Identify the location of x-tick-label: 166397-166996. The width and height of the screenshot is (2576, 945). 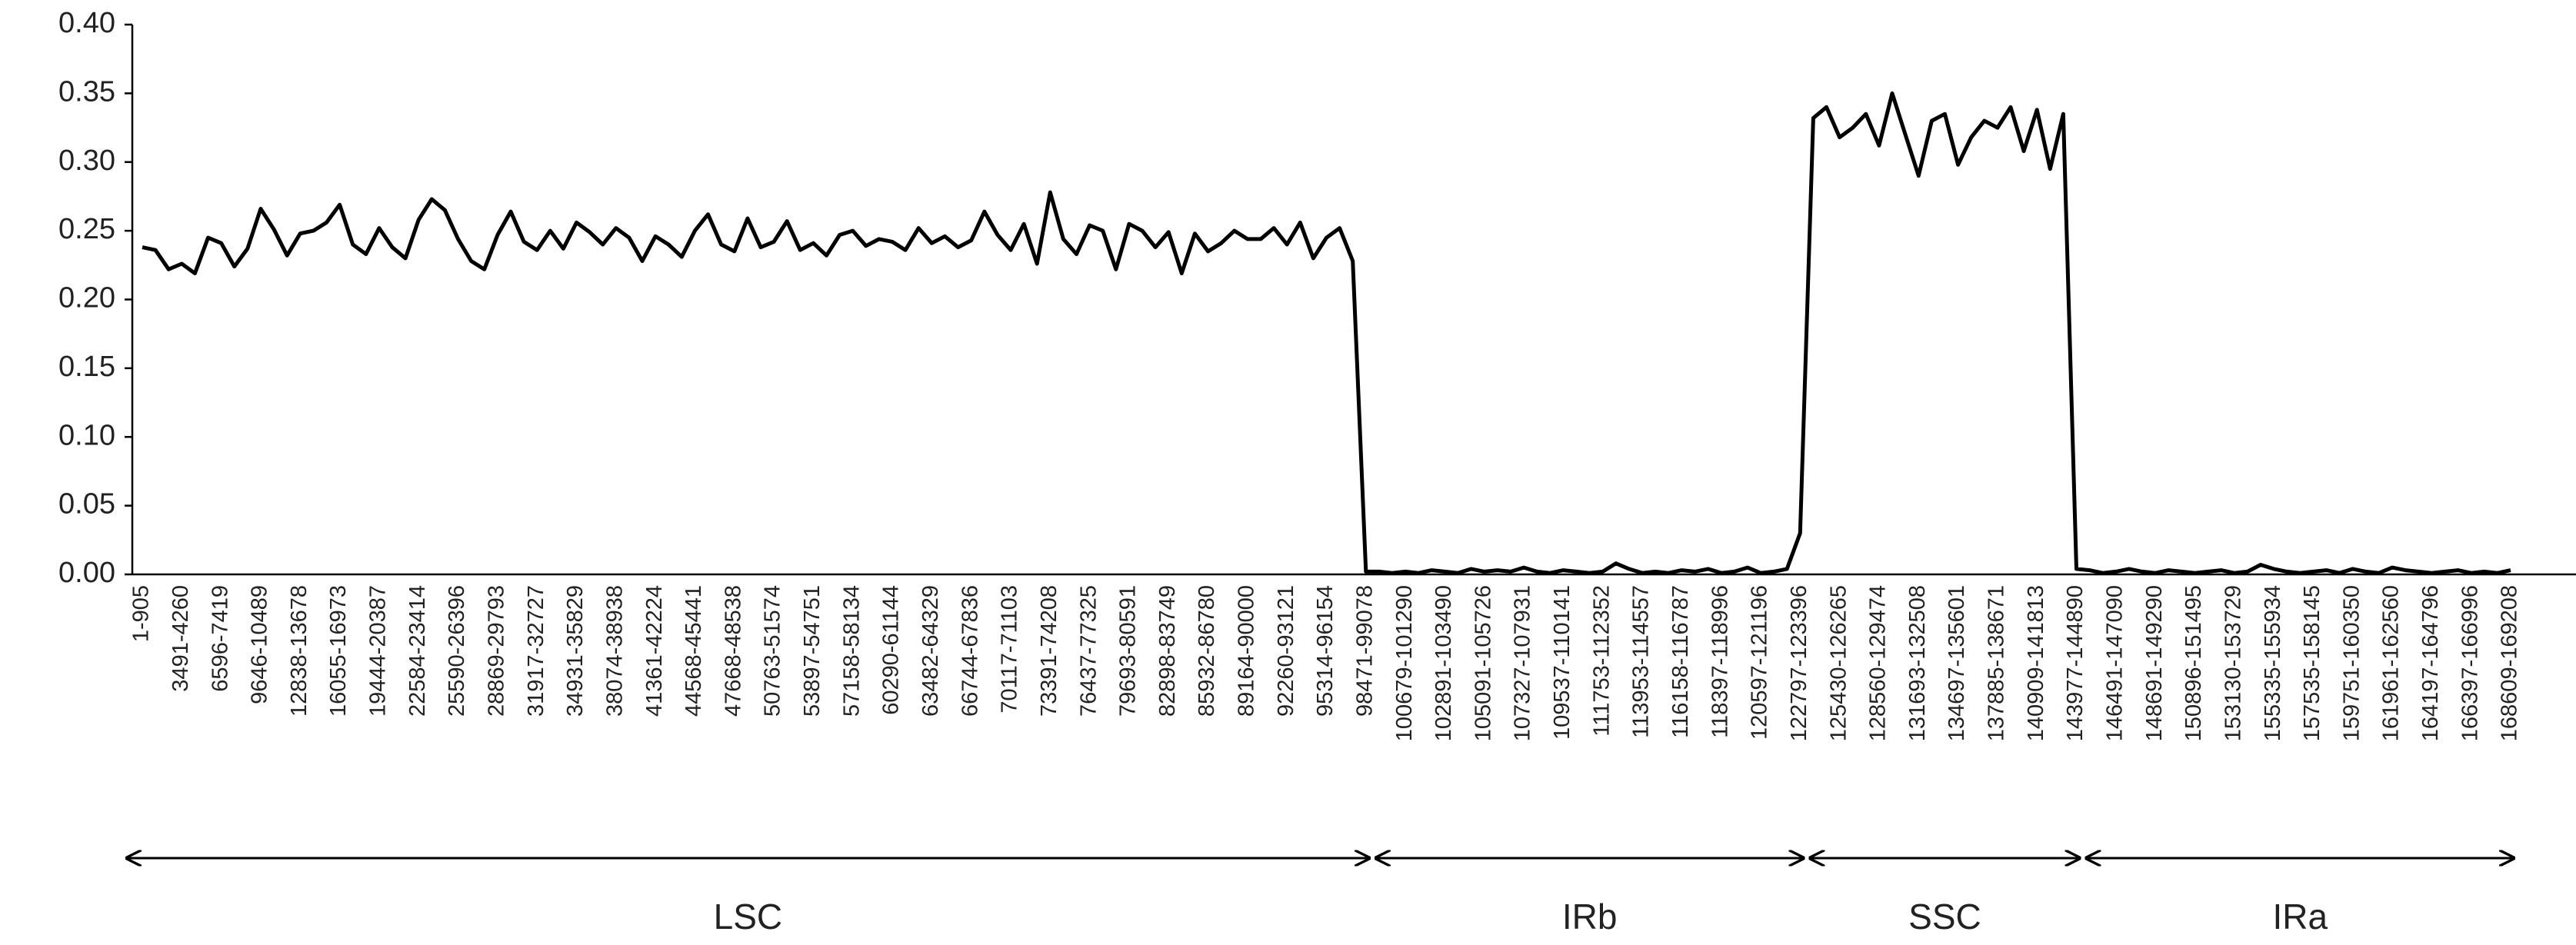
(2470, 663).